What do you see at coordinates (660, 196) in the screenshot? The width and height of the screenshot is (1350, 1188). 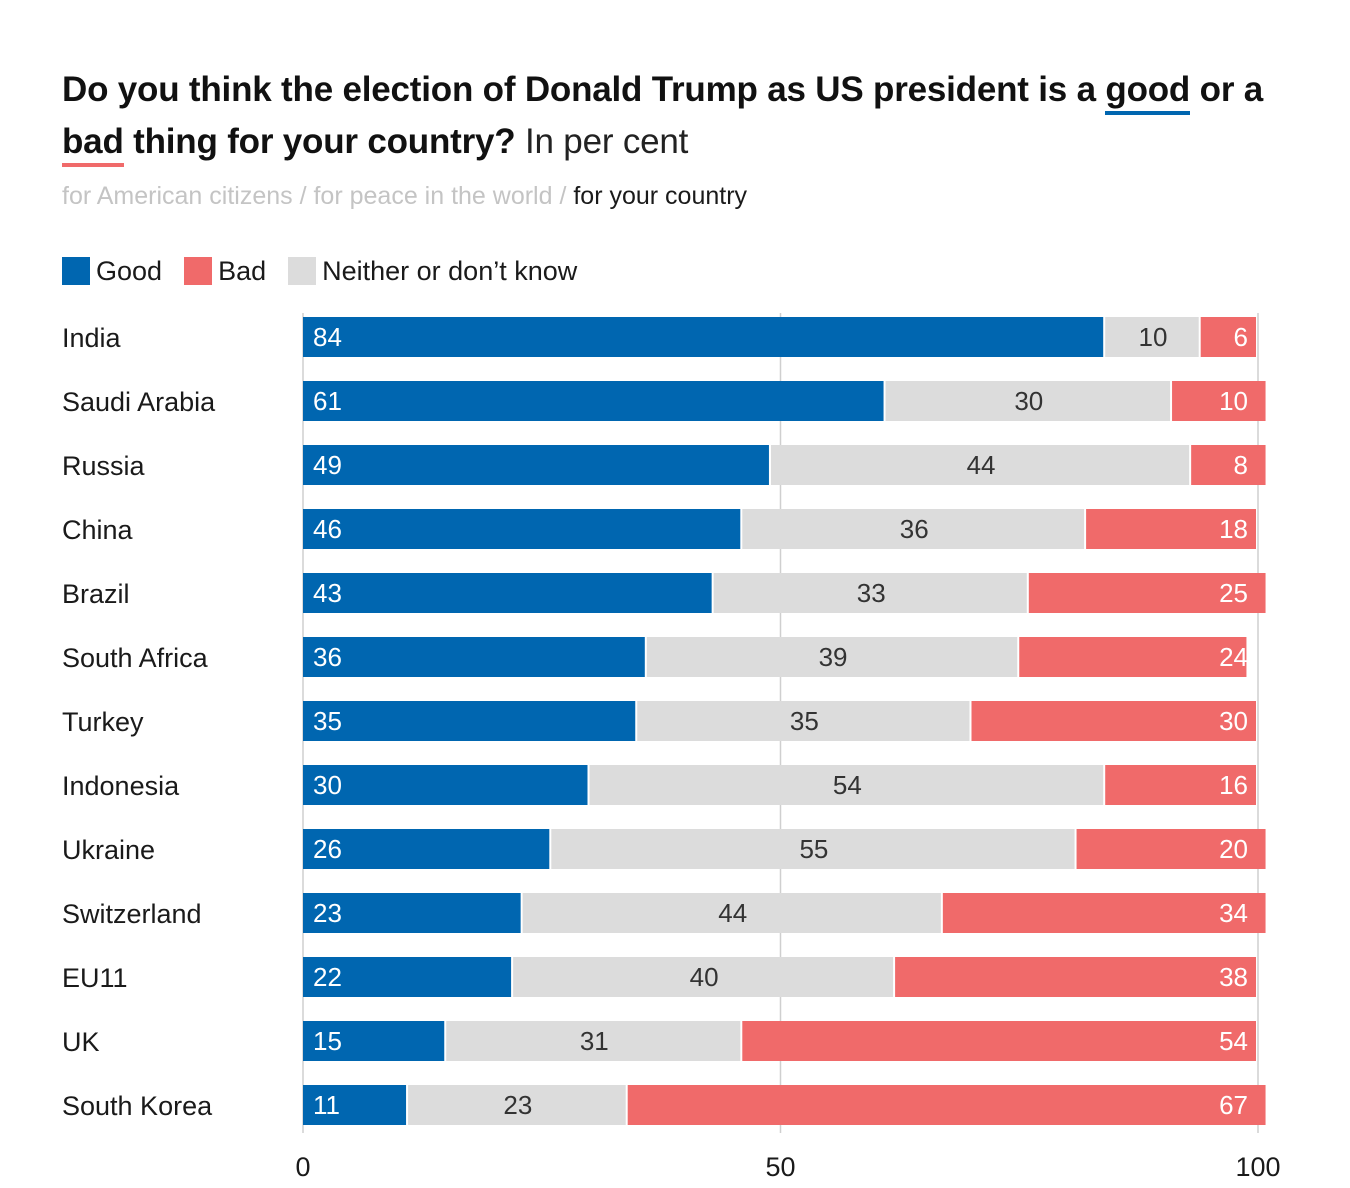 I see `view-your-country-link: for your country` at bounding box center [660, 196].